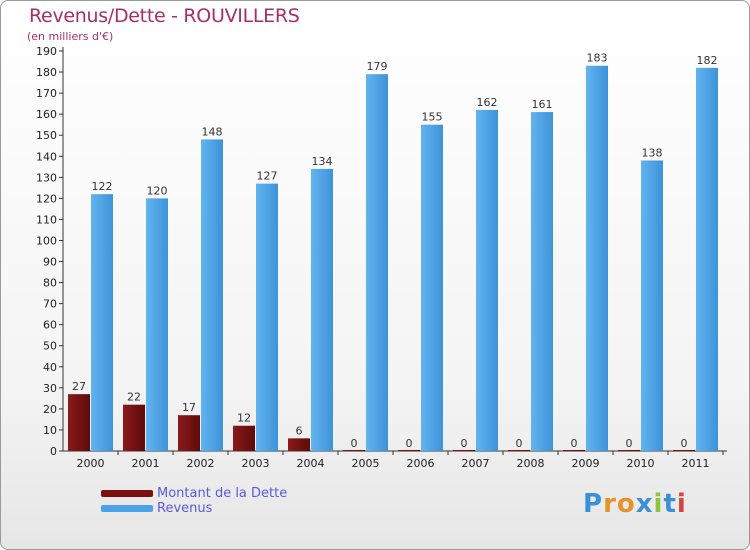  I want to click on x-tick-label: 2009, so click(586, 463).